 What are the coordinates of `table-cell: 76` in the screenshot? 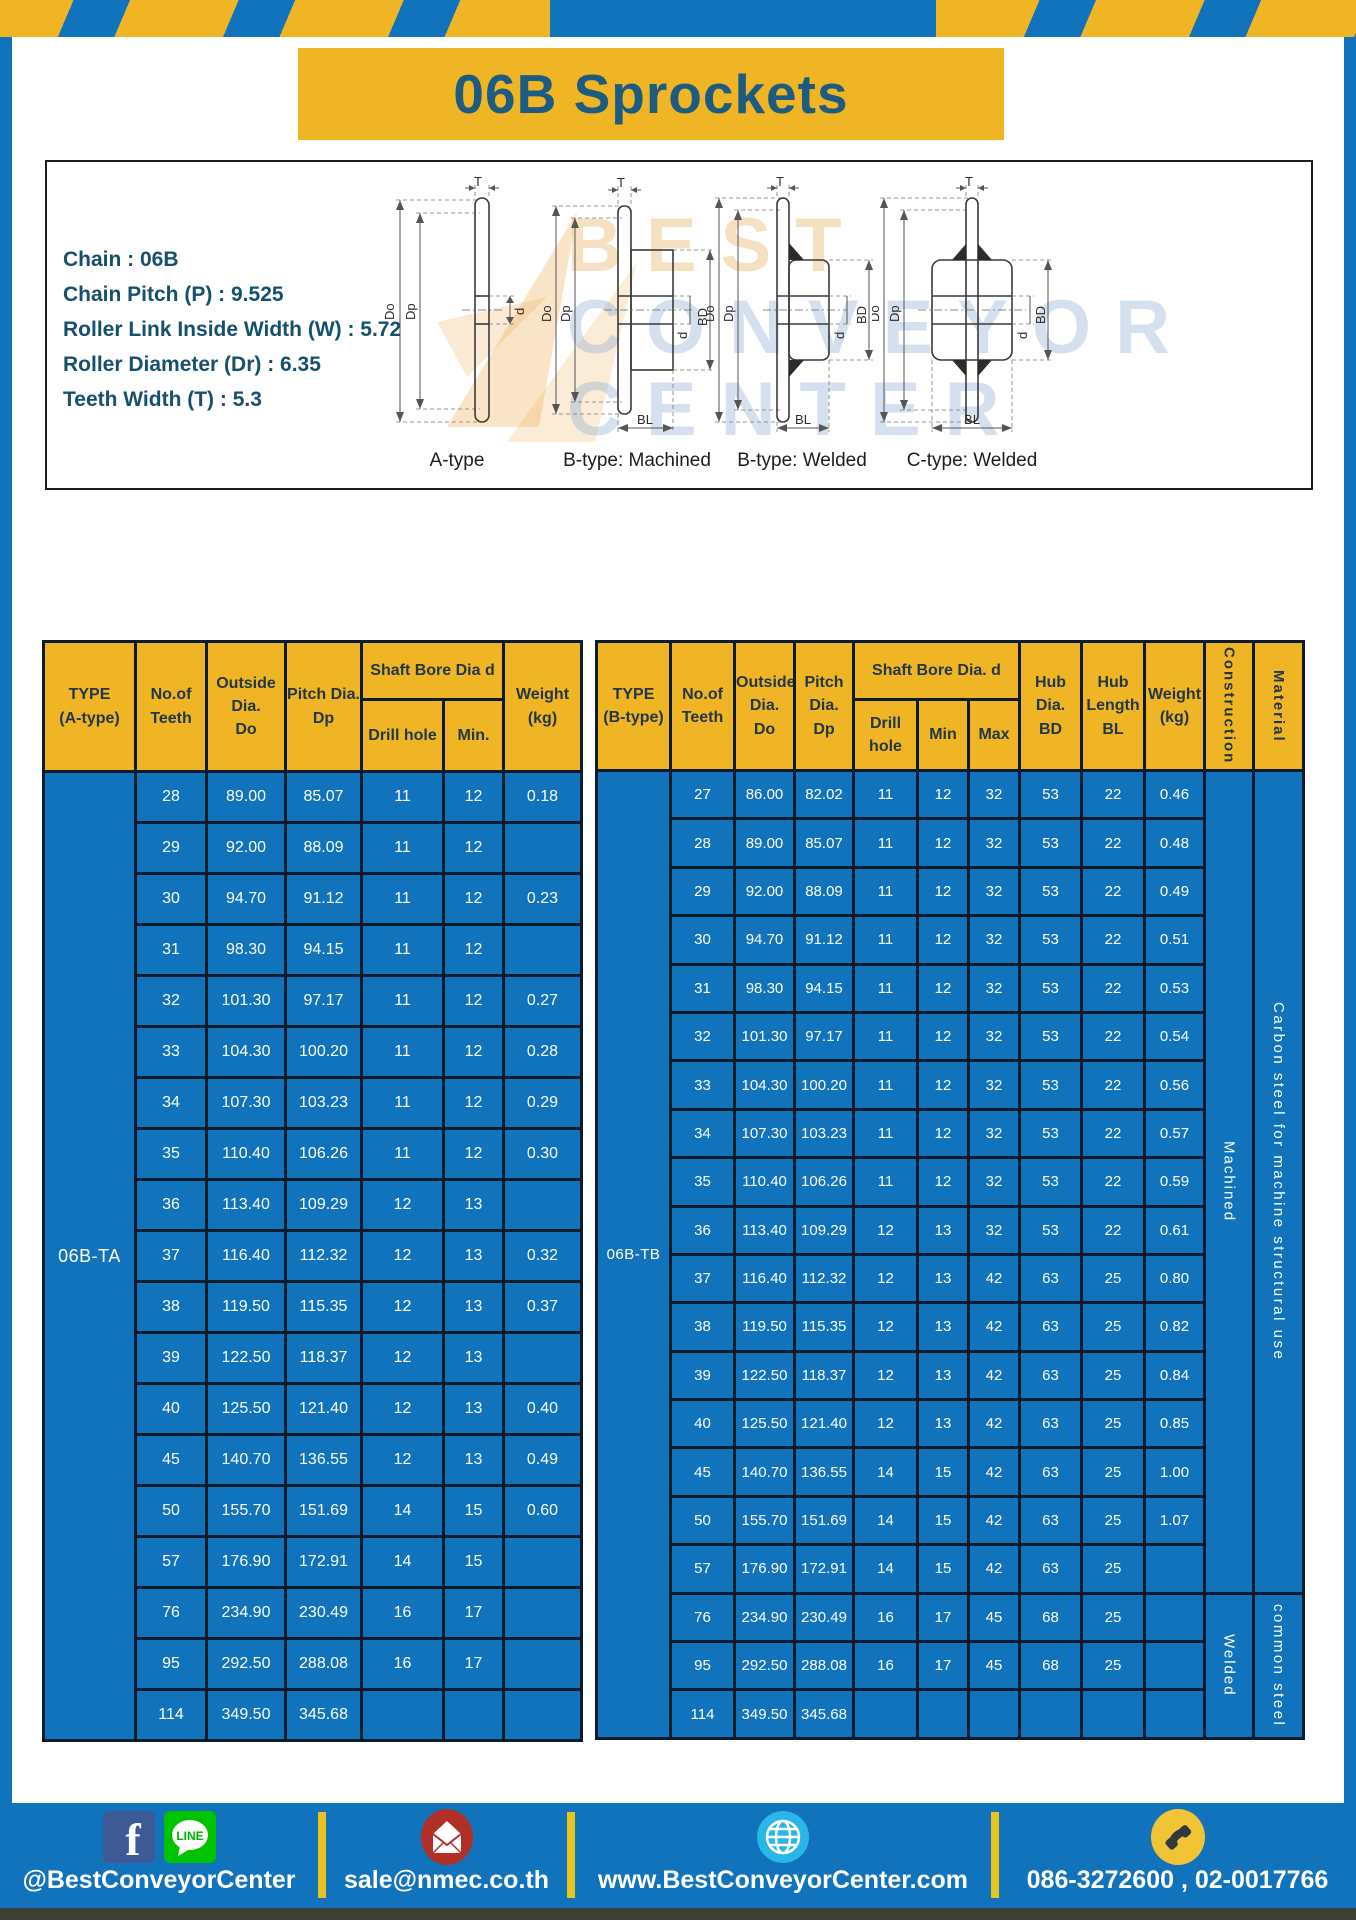 It's located at (702, 1617).